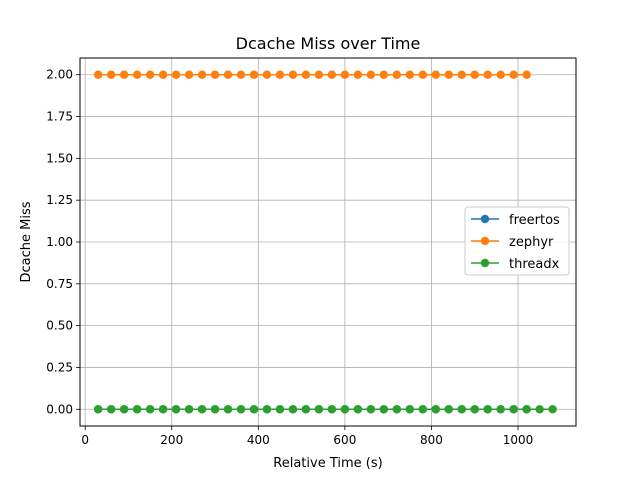 The image size is (640, 480). What do you see at coordinates (59, 242) in the screenshot?
I see `y-tick-label: 1.00` at bounding box center [59, 242].